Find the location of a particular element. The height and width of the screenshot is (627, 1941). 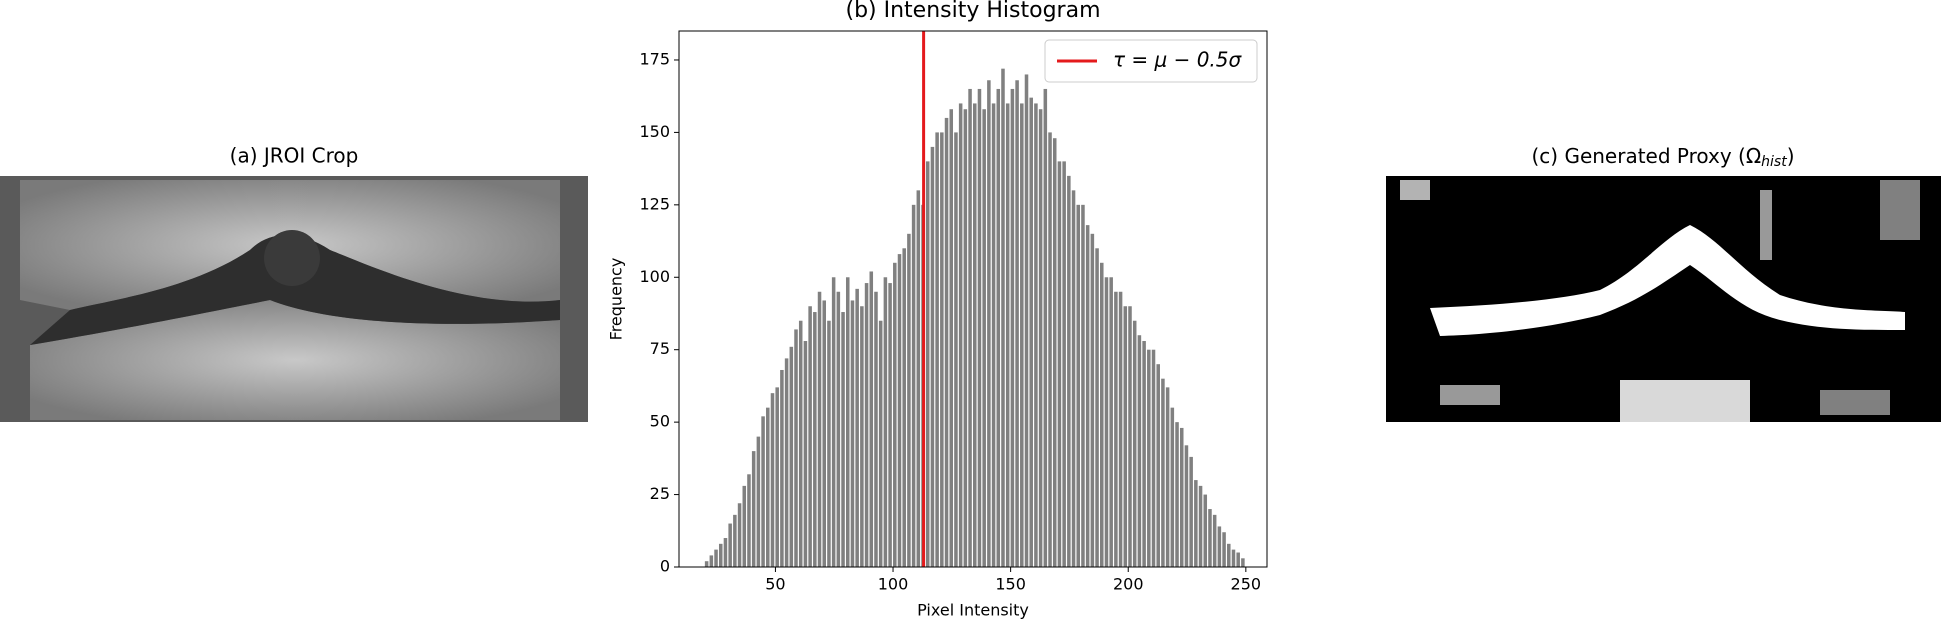

title-end: ) is located at coordinates (1791, 156).